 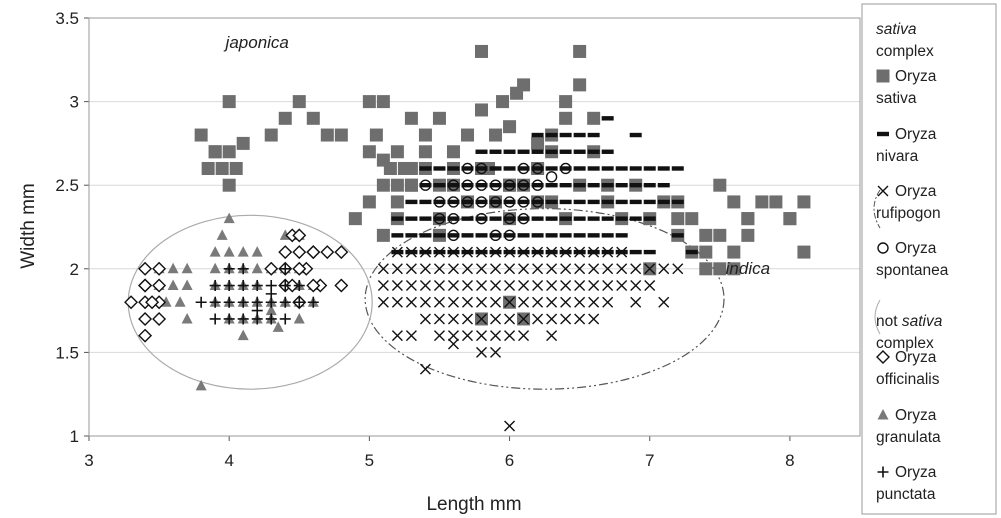 I want to click on y-tick-label: 3, so click(x=74, y=102).